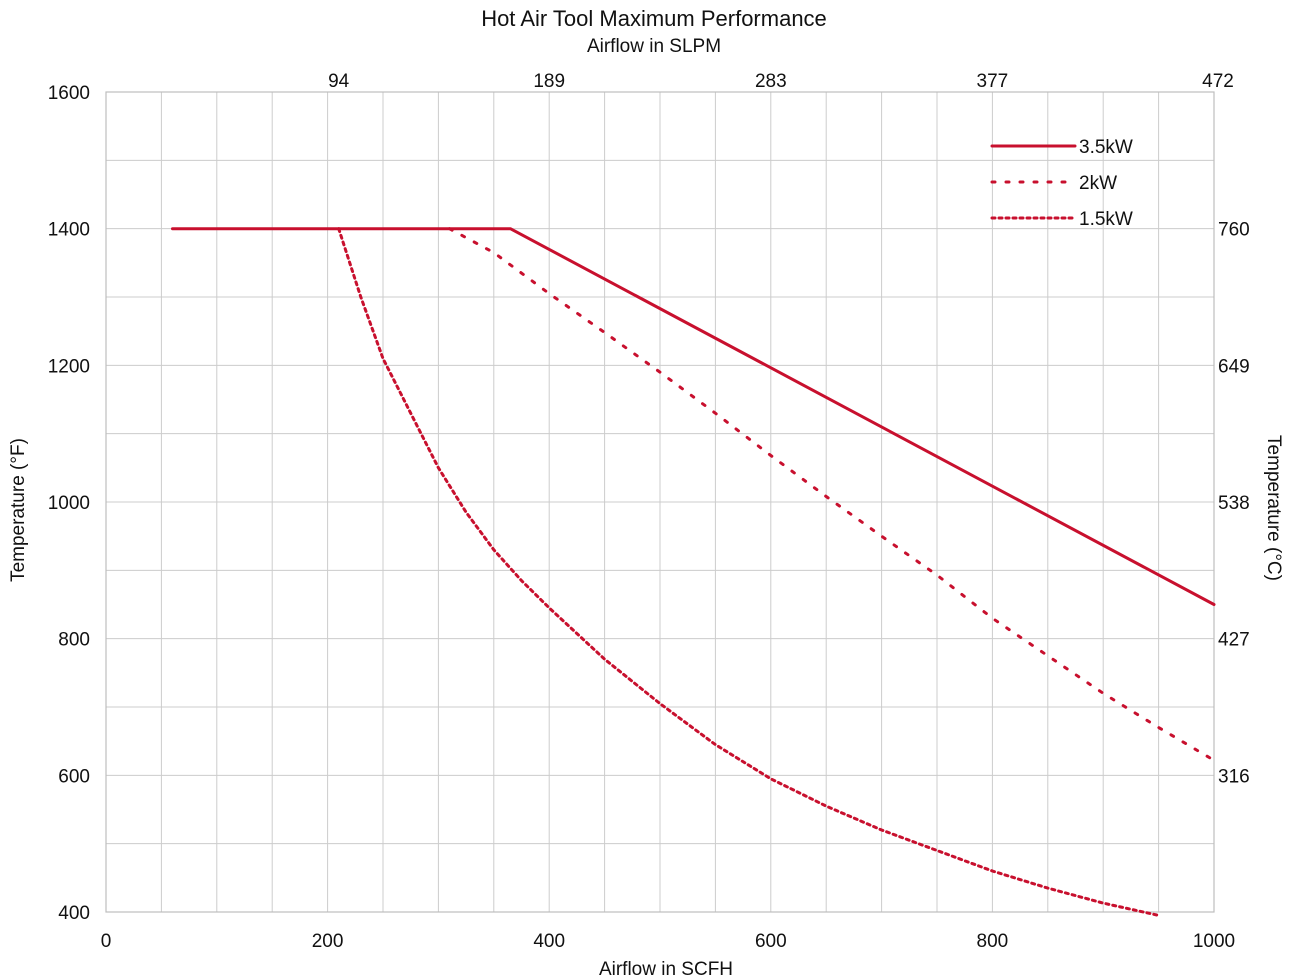 Image resolution: width=1291 pixels, height=980 pixels. Describe the element at coordinates (549, 941) in the screenshot. I see `x-tick-label: 400` at that location.